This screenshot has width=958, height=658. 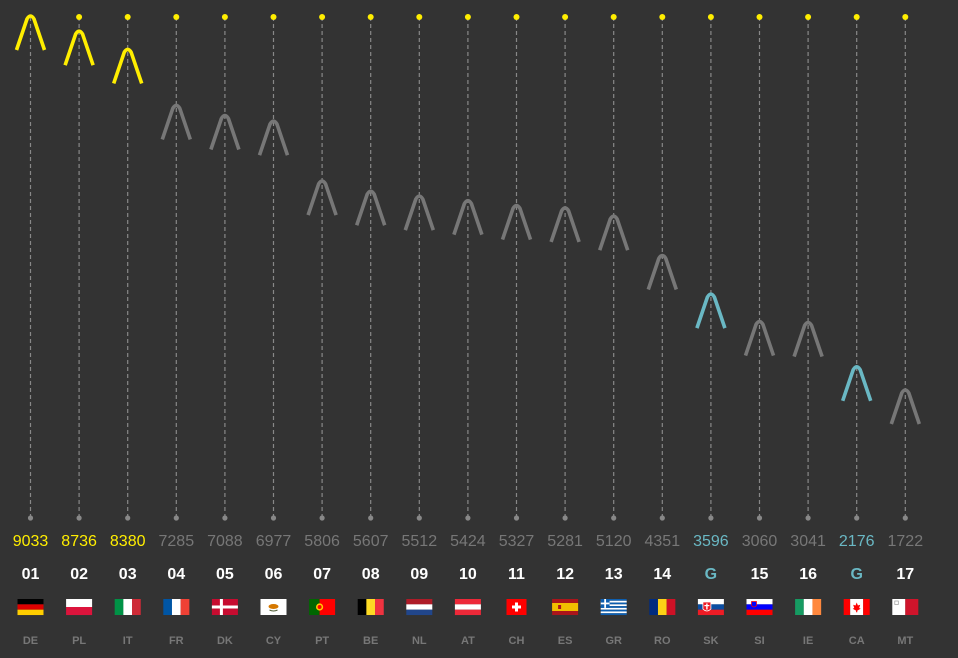 I want to click on top-dot-si, so click(x=759, y=17).